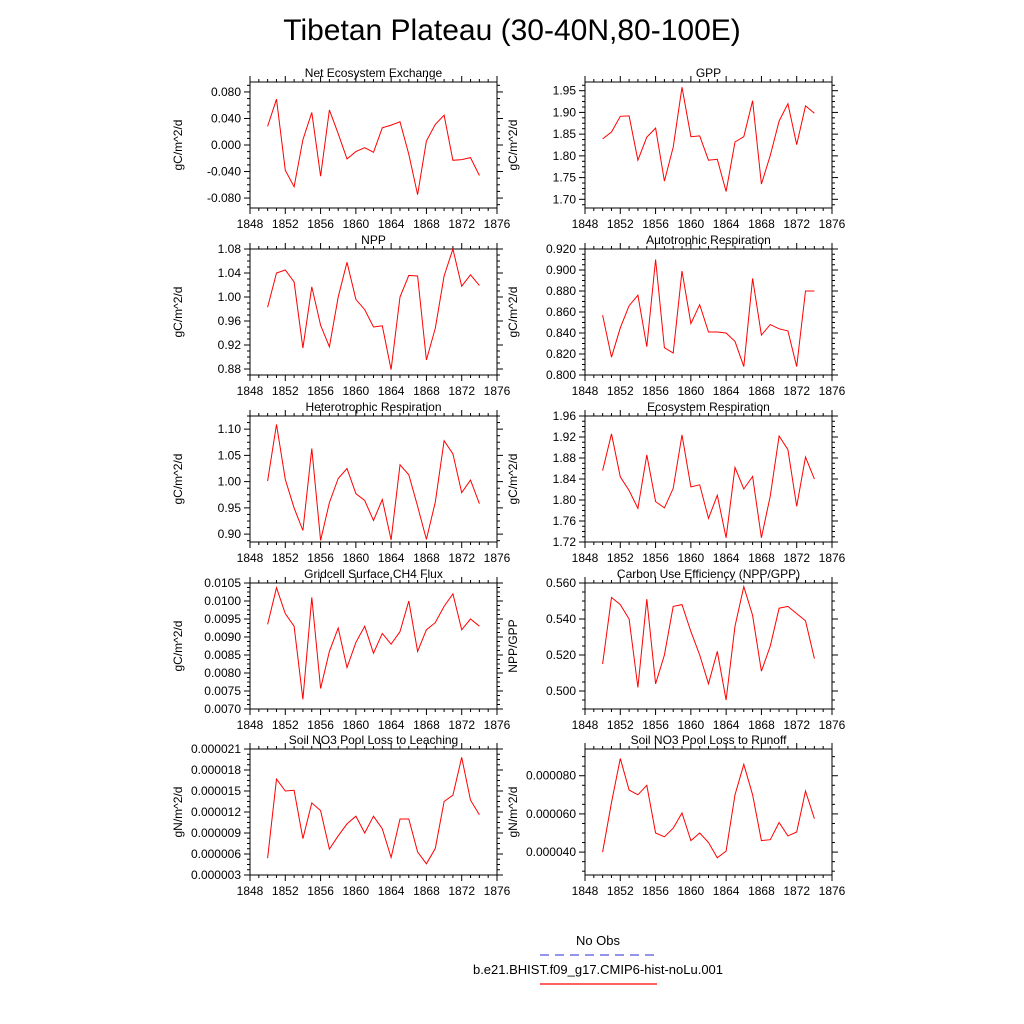  What do you see at coordinates (230, 429) in the screenshot?
I see `y-tick-label: 1.10` at bounding box center [230, 429].